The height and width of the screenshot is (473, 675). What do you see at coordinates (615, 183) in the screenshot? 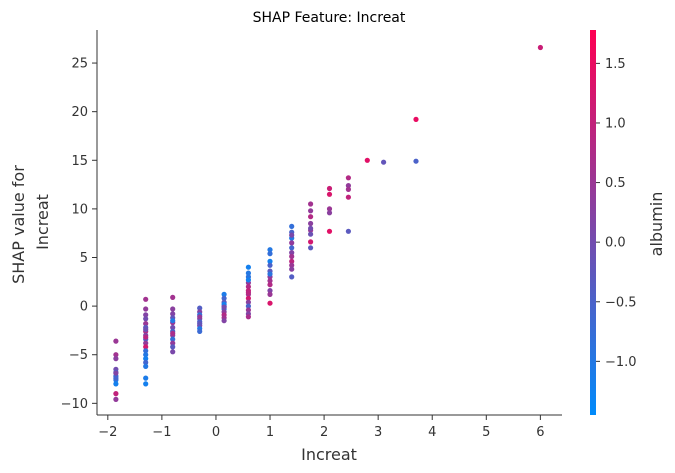
I see `colorbar-tick-label: 0.5` at bounding box center [615, 183].